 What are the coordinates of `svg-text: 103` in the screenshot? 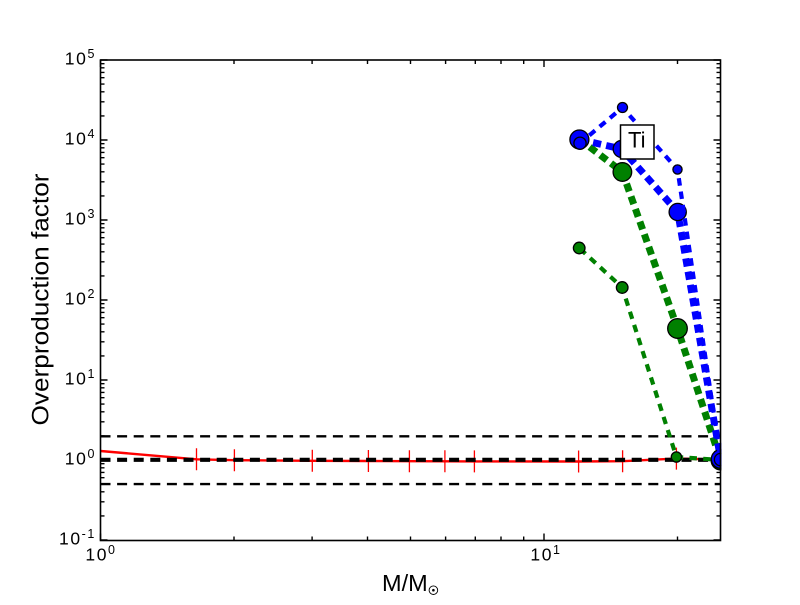 It's located at (80, 218).